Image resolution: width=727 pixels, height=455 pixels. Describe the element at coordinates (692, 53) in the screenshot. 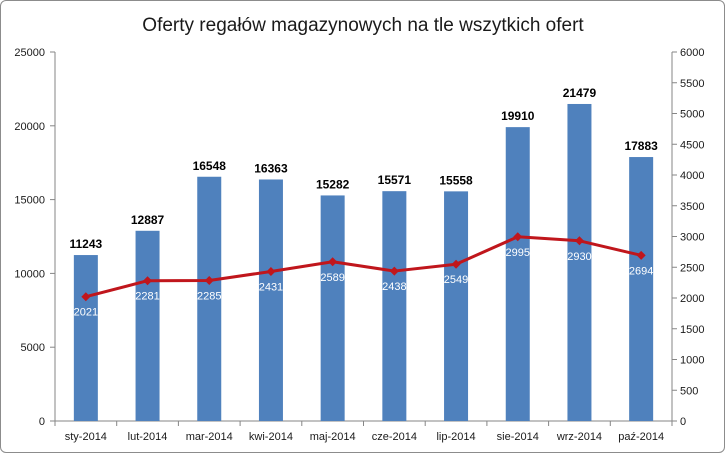

I see `right-axis-tick-label: 6000` at that location.